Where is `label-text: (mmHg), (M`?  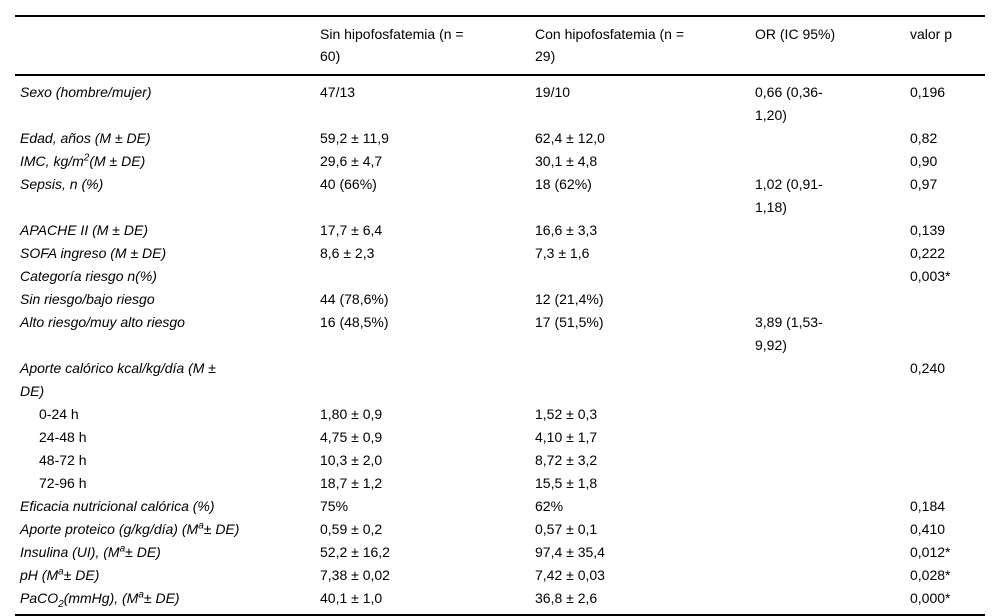 label-text: (mmHg), (M is located at coordinates (101, 598).